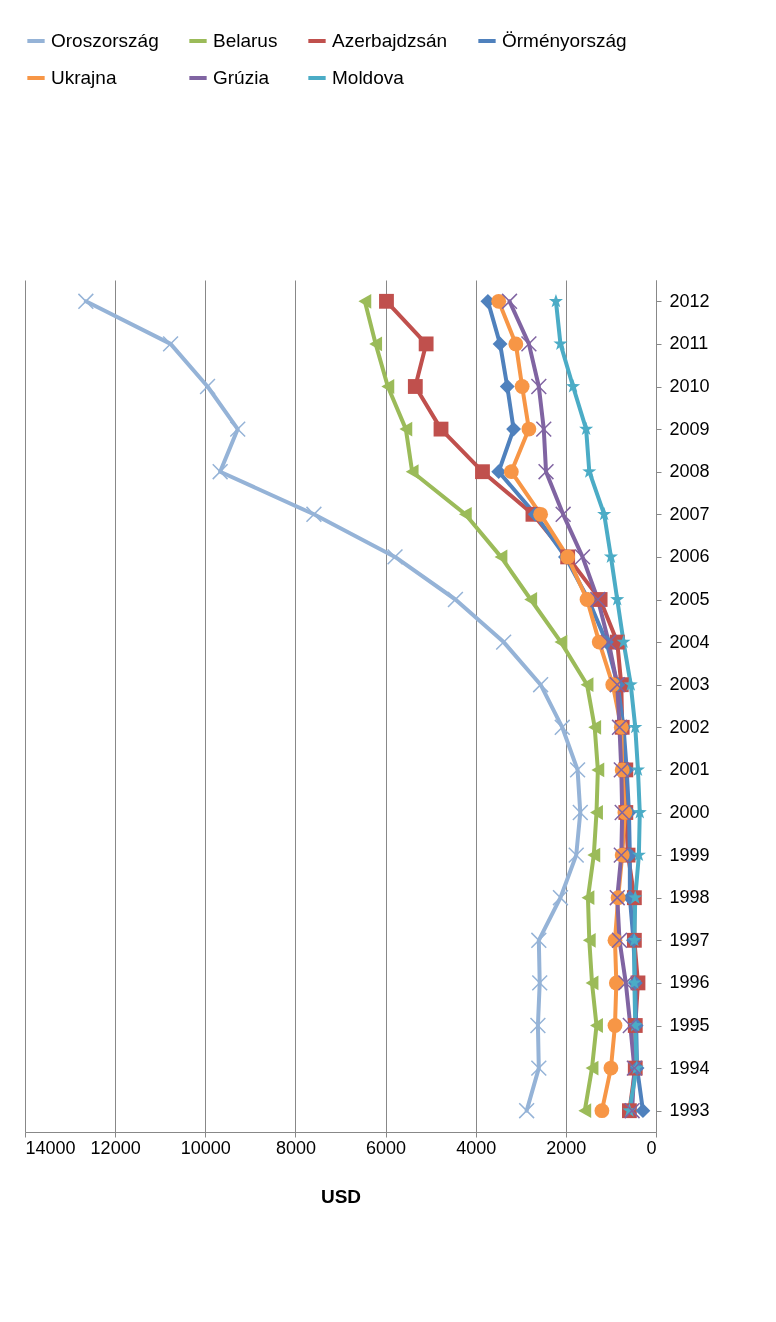 The image size is (776, 1322). What do you see at coordinates (689, 428) in the screenshot?
I see `y-tick-label: 2009` at bounding box center [689, 428].